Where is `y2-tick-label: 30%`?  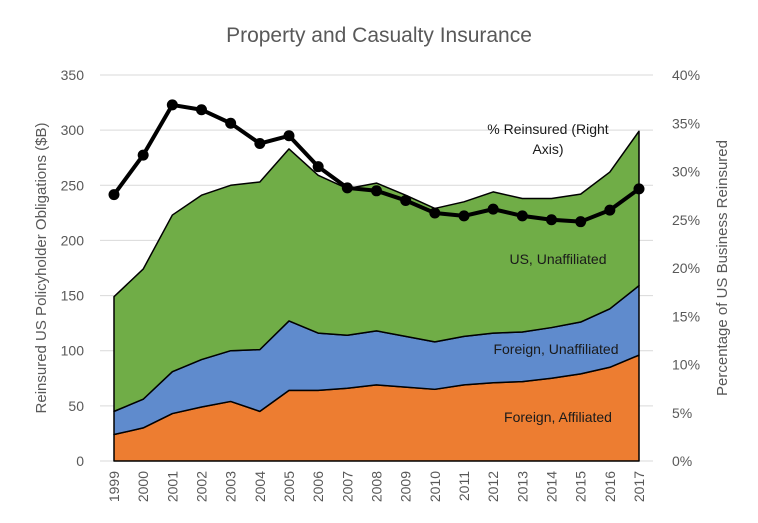 y2-tick-label: 30% is located at coordinates (686, 172).